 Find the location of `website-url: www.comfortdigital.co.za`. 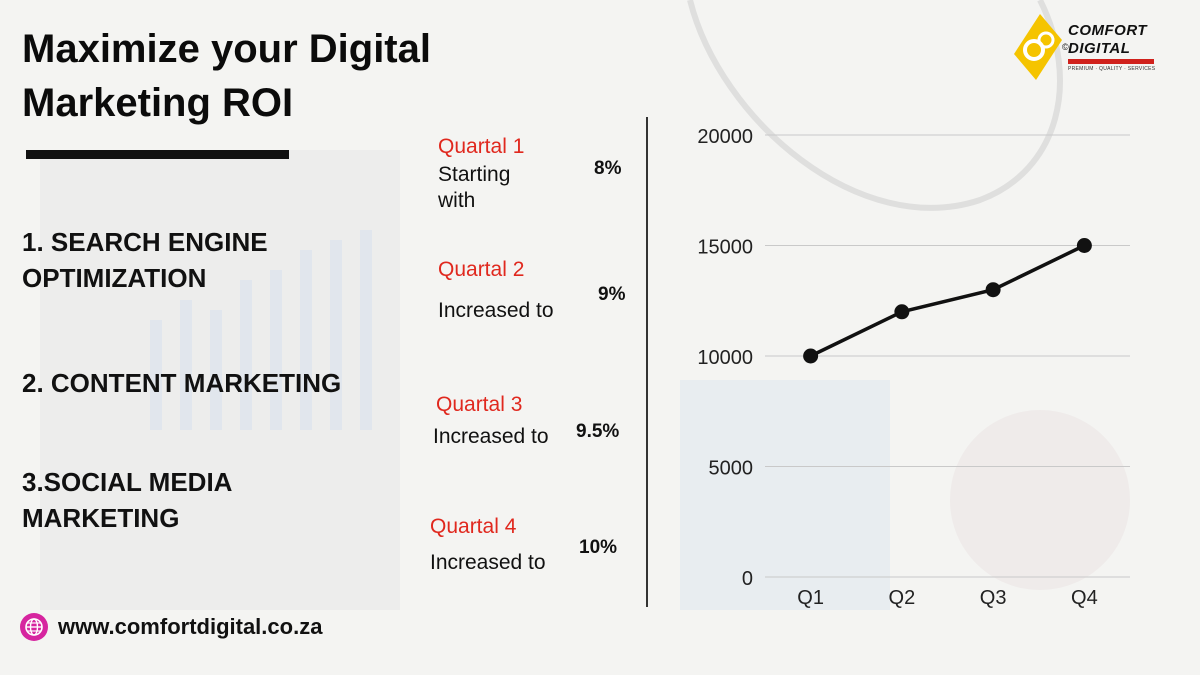

website-url: www.comfortdigital.co.za is located at coordinates (190, 626).